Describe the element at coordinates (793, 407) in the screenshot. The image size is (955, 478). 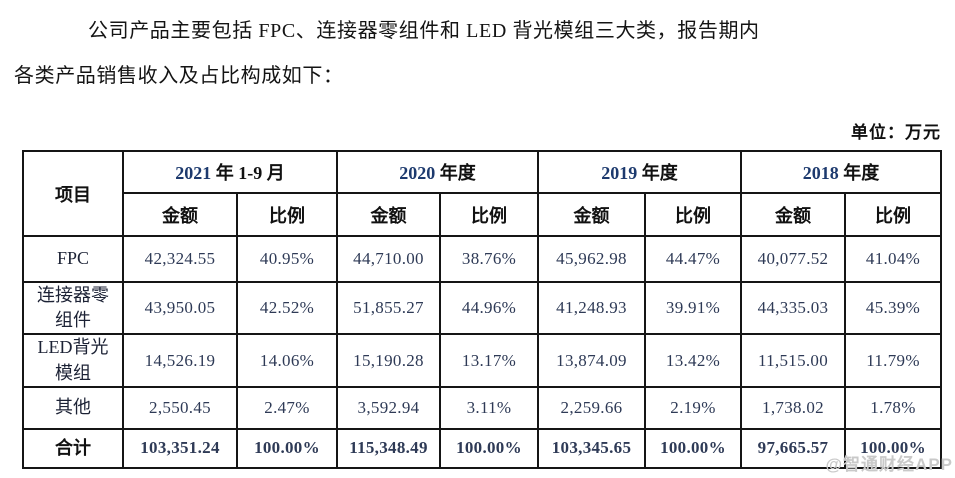
I see `table-cell: 1,738.02` at that location.